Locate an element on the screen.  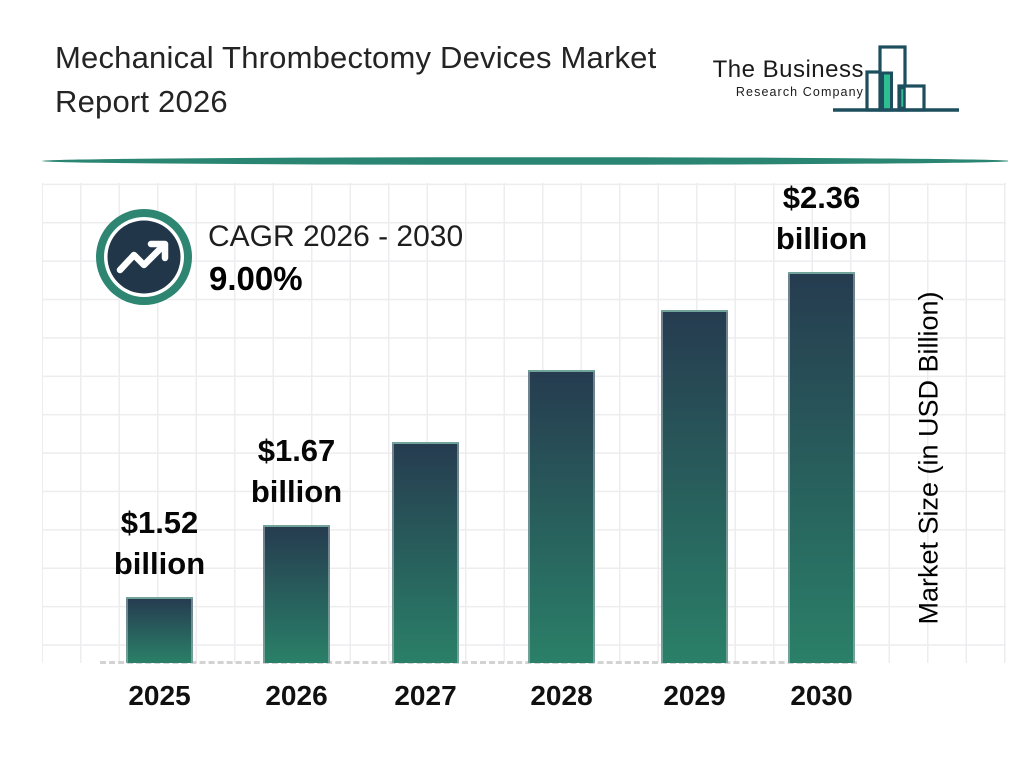
logo-name: The Business is located at coordinates (788, 69).